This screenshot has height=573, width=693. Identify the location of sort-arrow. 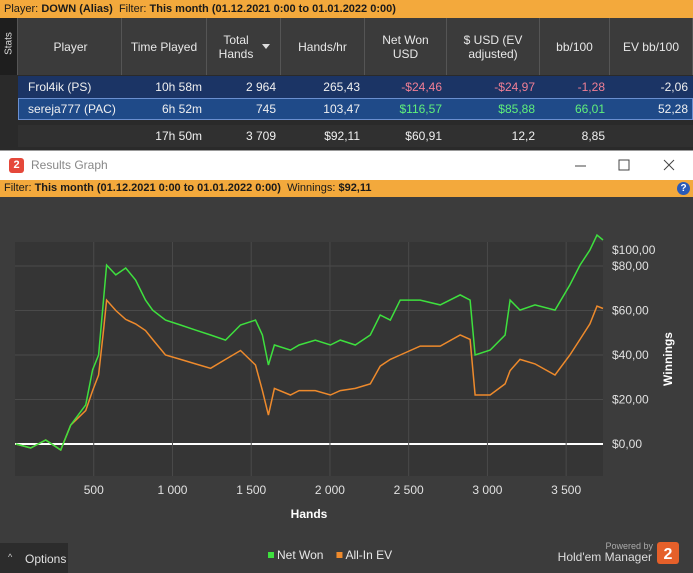
(266, 46).